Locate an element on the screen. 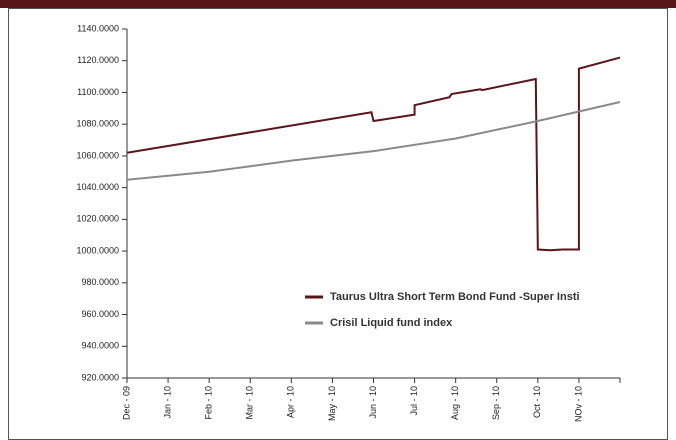 This screenshot has width=676, height=440. top-band is located at coordinates (338, 4).